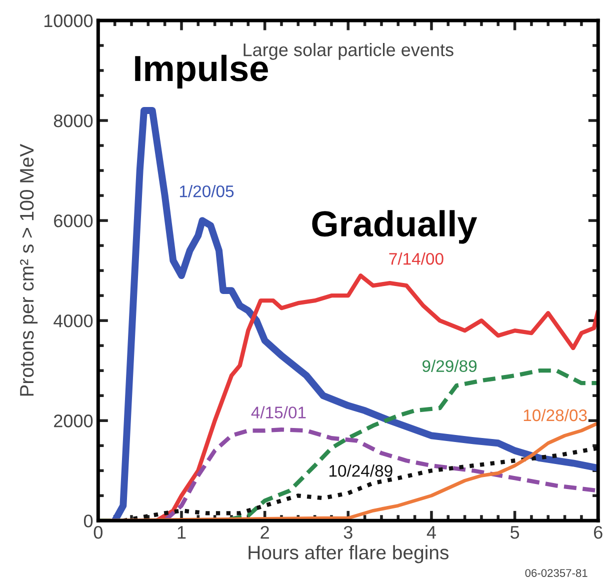  I want to click on x-tick-label: 6, so click(598, 532).